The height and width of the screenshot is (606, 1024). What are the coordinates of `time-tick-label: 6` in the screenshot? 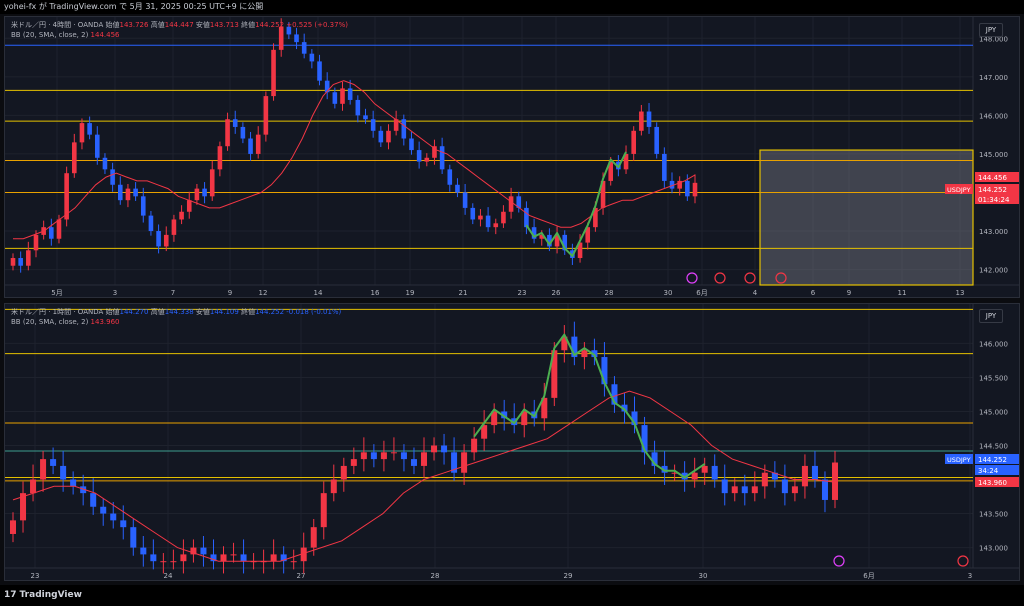 It's located at (813, 293).